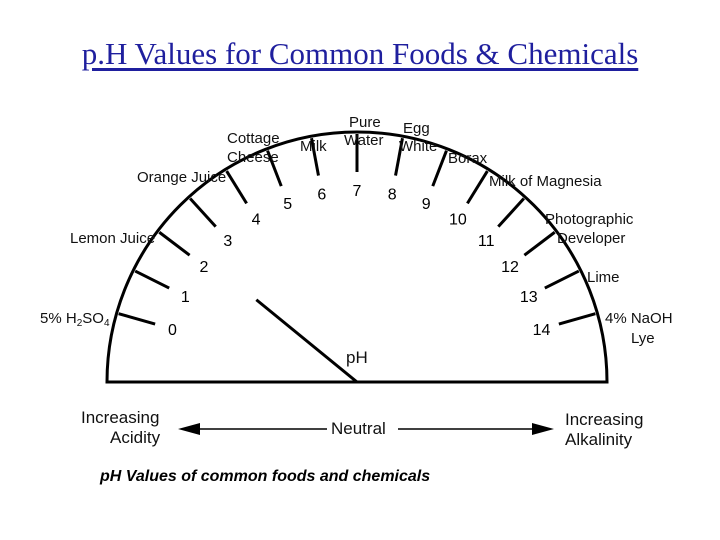  What do you see at coordinates (529, 297) in the screenshot?
I see `gauge-number-13: 13` at bounding box center [529, 297].